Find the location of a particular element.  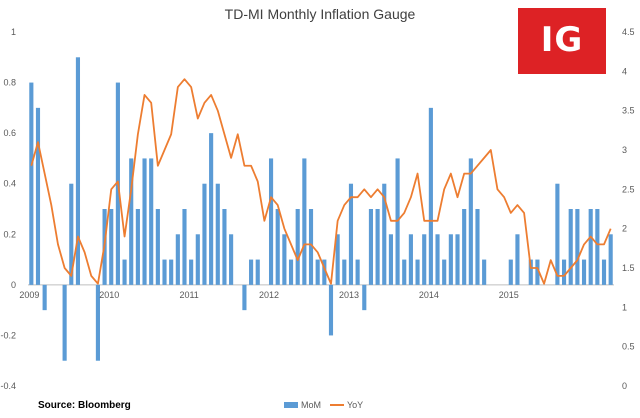

y-right-tick-label: 2 is located at coordinates (624, 229).